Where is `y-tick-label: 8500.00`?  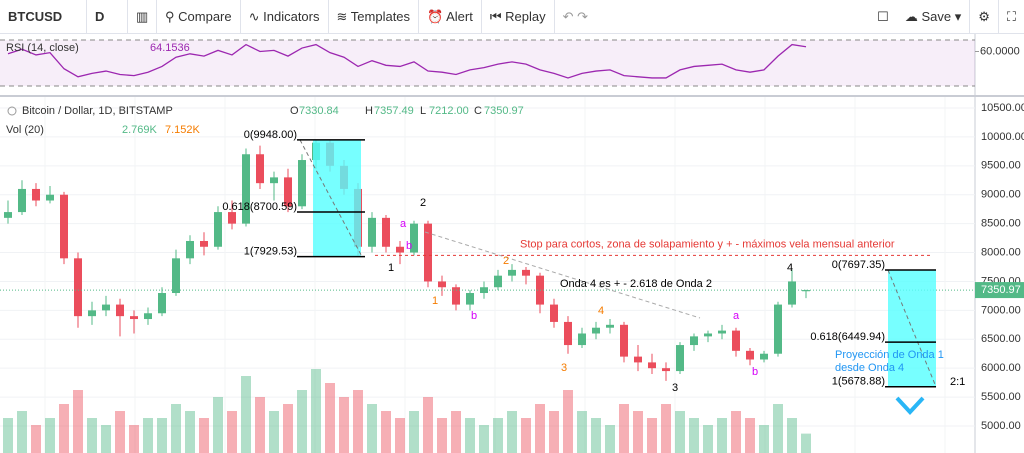 y-tick-label: 8500.00 is located at coordinates (1001, 224).